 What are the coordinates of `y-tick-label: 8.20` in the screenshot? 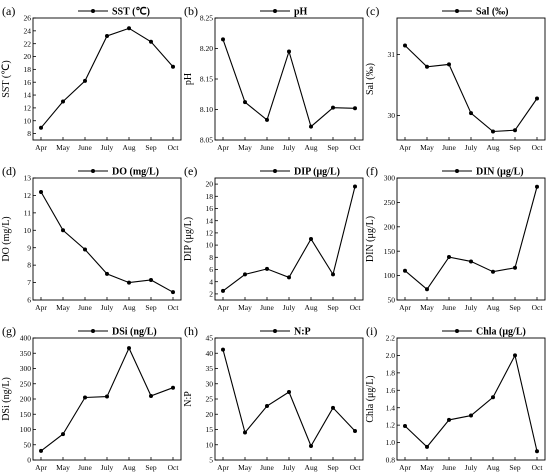 It's located at (206, 48).